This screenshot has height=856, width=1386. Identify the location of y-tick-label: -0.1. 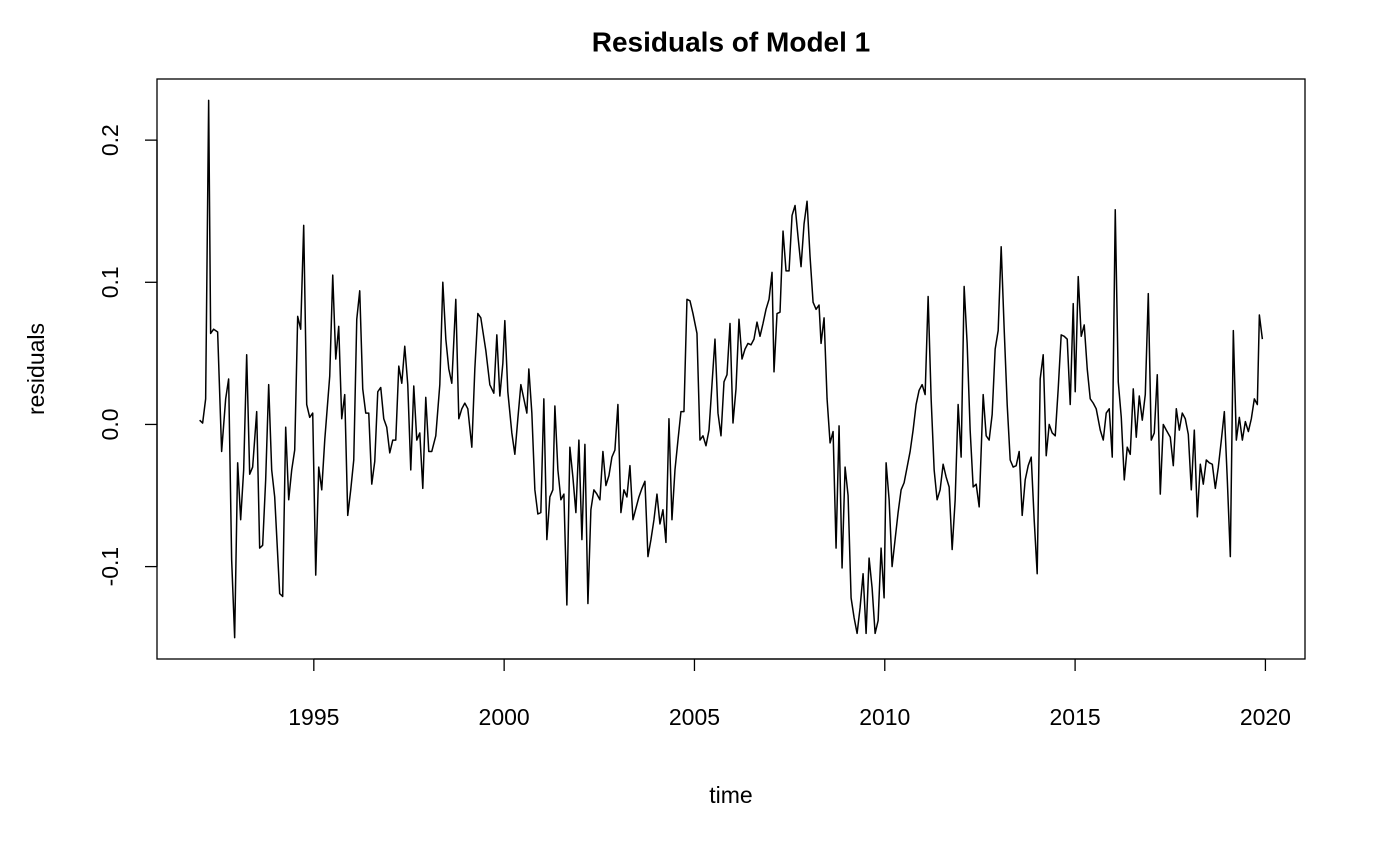
(110, 567).